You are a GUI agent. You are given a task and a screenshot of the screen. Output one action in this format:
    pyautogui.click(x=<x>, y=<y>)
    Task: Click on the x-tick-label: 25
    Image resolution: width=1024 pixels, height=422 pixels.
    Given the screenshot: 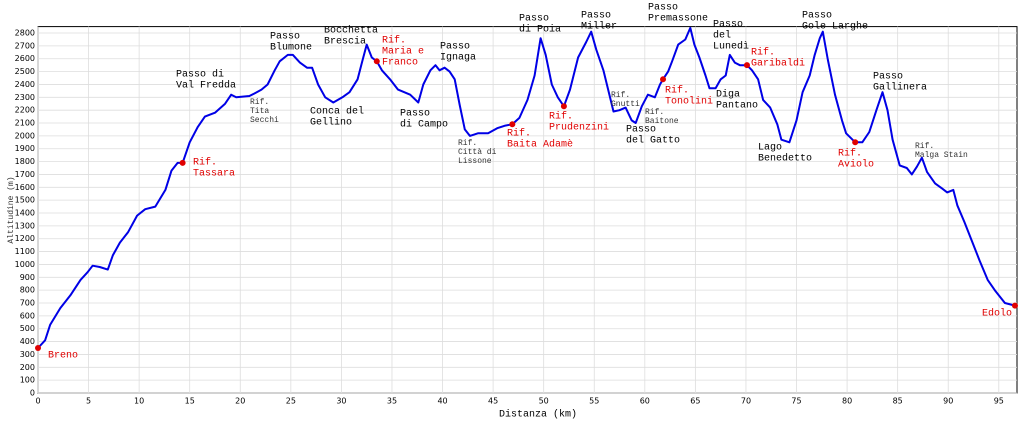 What is the action you would take?
    pyautogui.click(x=291, y=401)
    